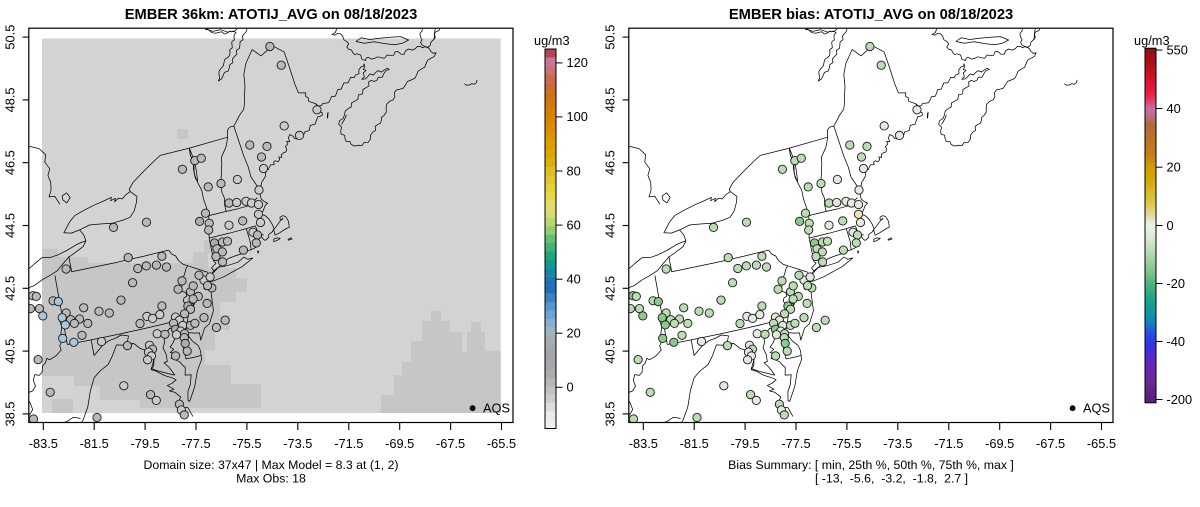 The height and width of the screenshot is (507, 1200). Describe the element at coordinates (271, 479) in the screenshot. I see `svg-text: Max Obs: 18` at that location.